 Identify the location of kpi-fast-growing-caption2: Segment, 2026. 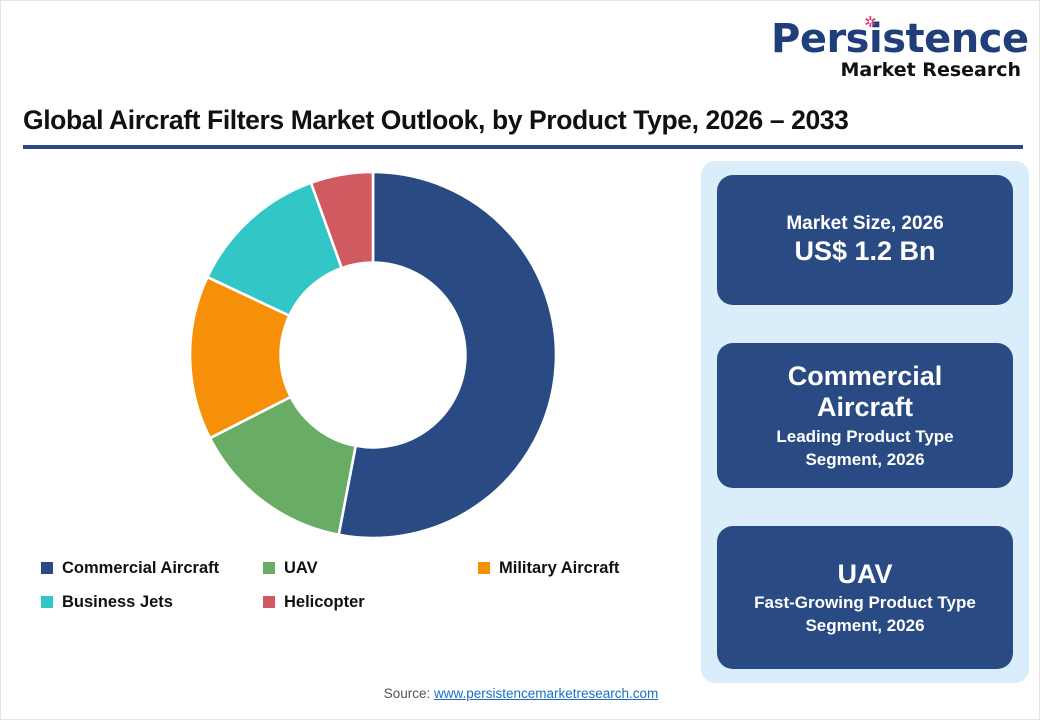
(865, 626).